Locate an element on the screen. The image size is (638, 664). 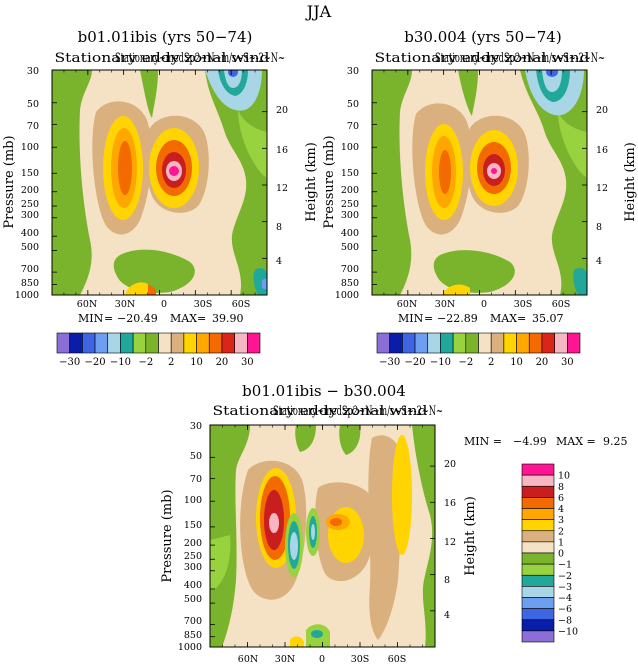
stat-min-value: −4.99 is located at coordinates (530, 441).